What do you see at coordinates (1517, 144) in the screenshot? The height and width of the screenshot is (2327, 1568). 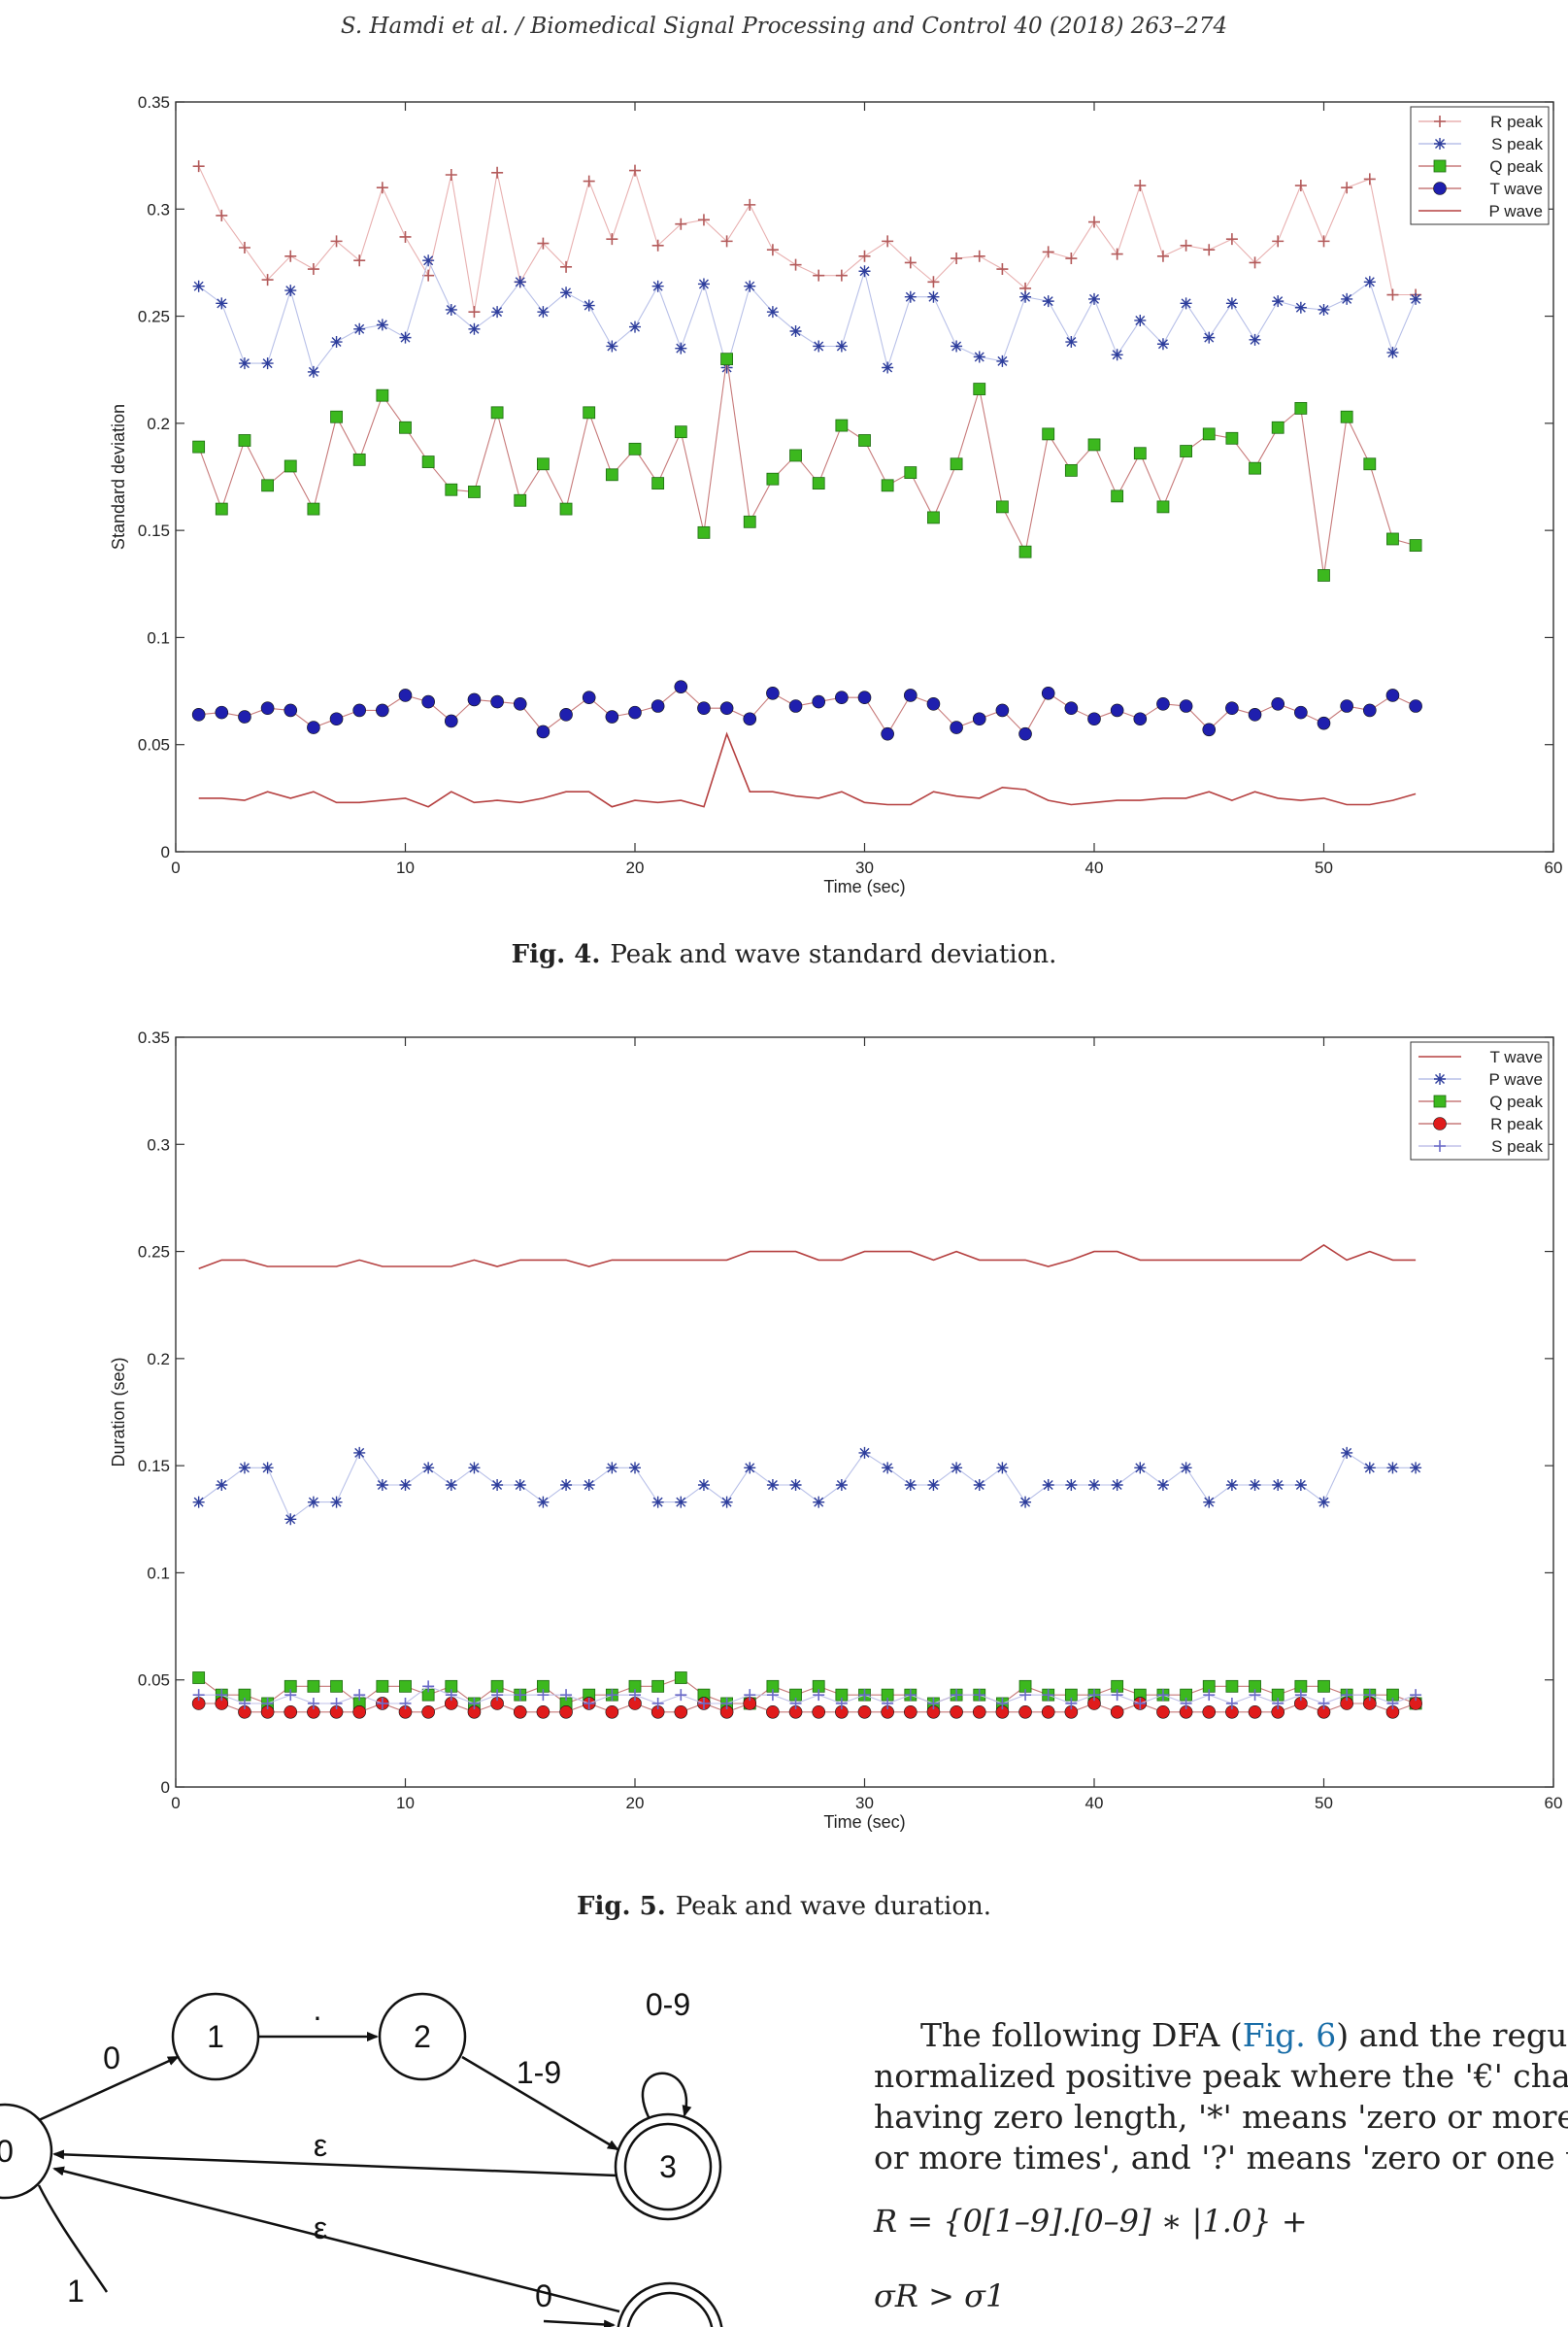 I see `fig4-legend-label: S peak` at bounding box center [1517, 144].